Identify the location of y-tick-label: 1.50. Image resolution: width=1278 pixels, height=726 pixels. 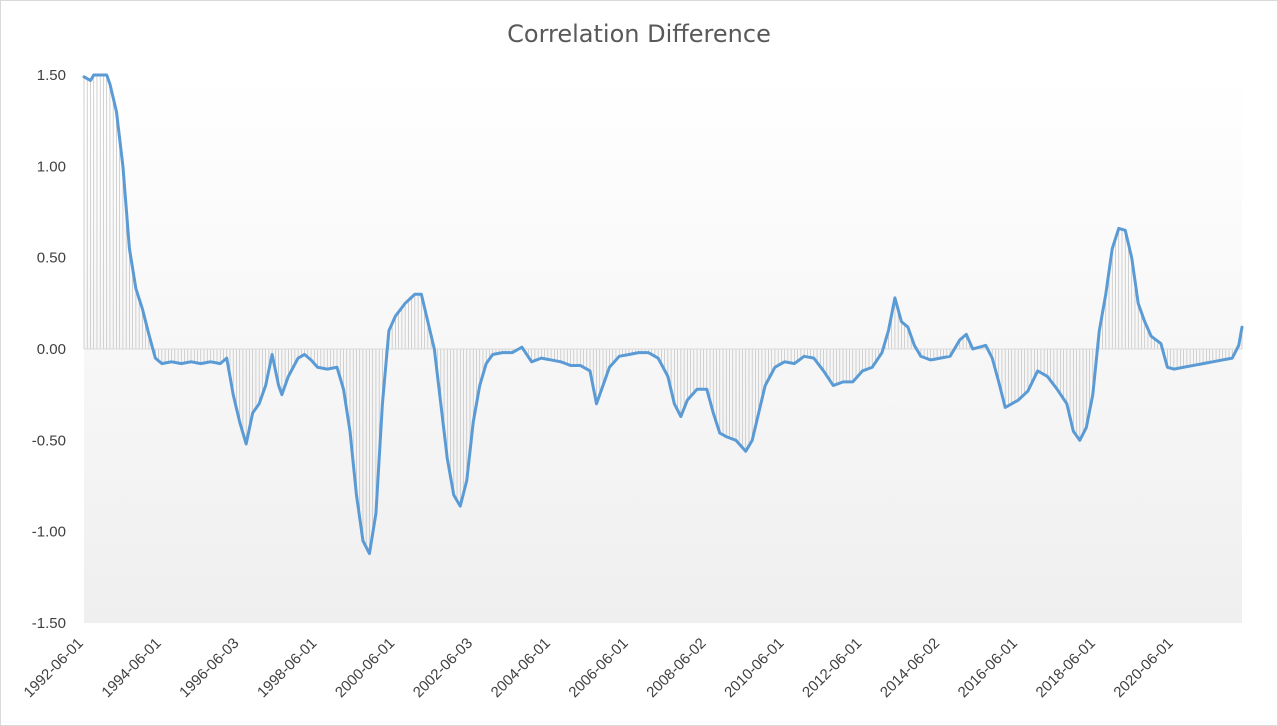
(51, 75).